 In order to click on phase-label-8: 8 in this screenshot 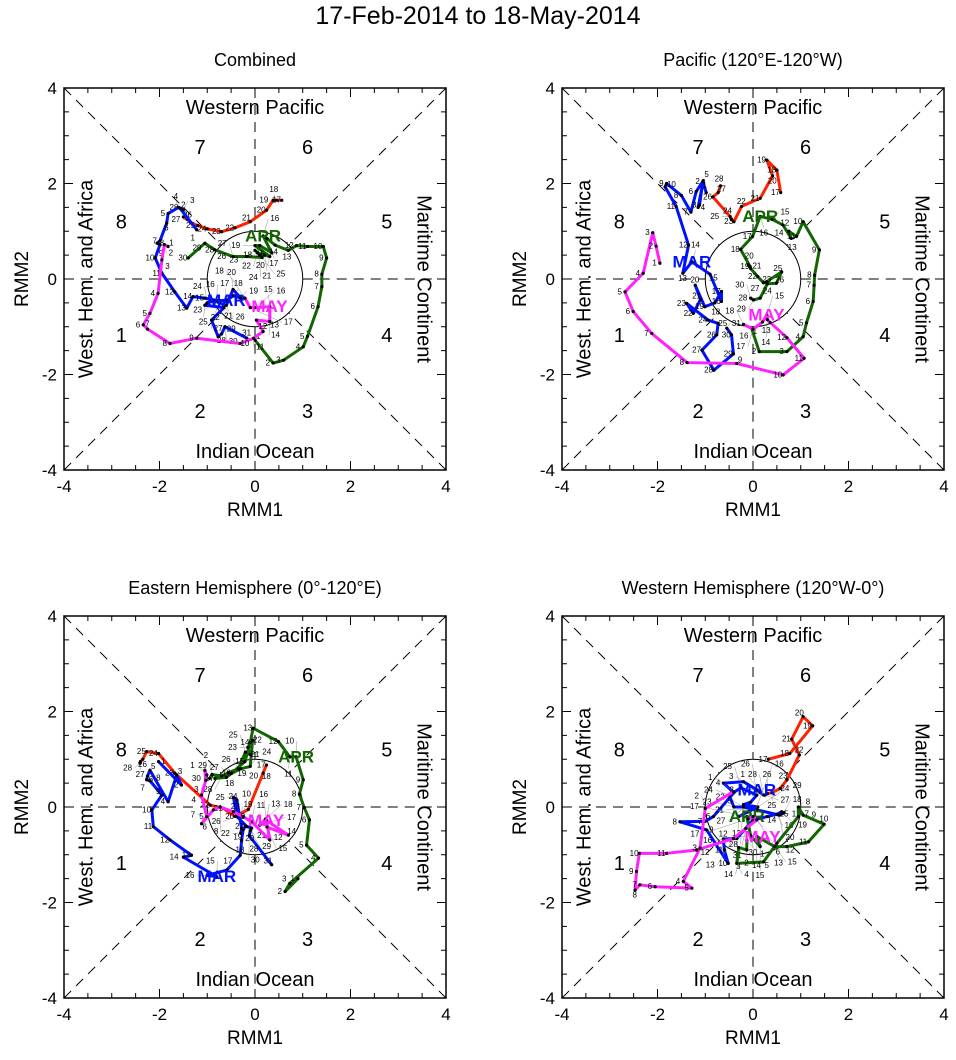, I will do `click(619, 223)`.